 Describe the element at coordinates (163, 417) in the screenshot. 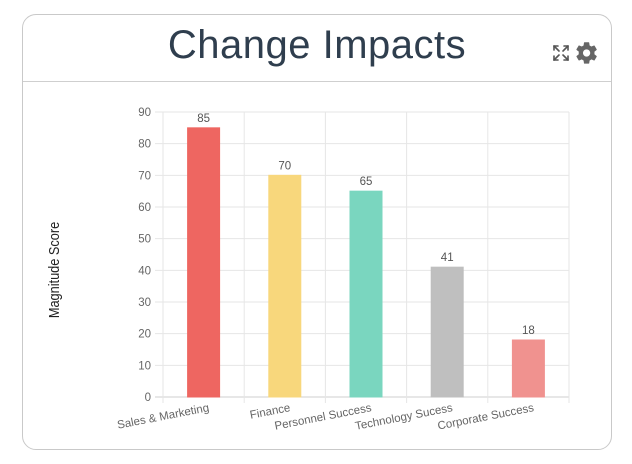

I see `x-tick-label: Sales & Marketing` at that location.